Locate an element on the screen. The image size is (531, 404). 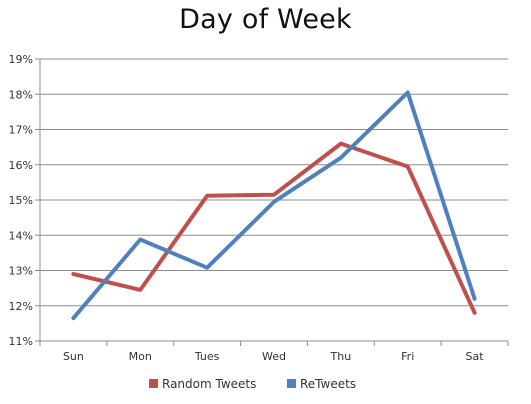
y-tick-label: 16% is located at coordinates (21, 165).